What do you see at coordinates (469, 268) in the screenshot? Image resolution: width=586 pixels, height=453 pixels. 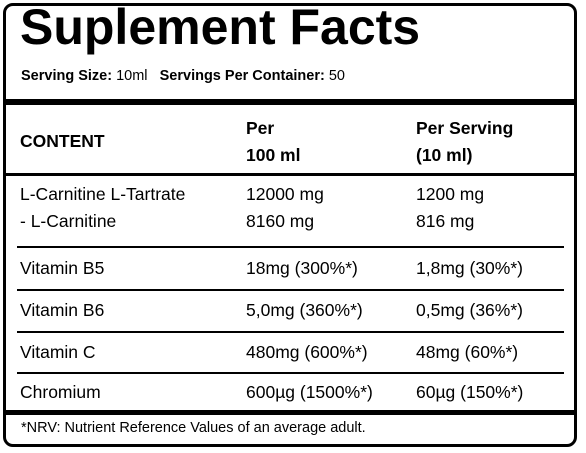 I see `row-perserving: 1,8mg (30%*)` at bounding box center [469, 268].